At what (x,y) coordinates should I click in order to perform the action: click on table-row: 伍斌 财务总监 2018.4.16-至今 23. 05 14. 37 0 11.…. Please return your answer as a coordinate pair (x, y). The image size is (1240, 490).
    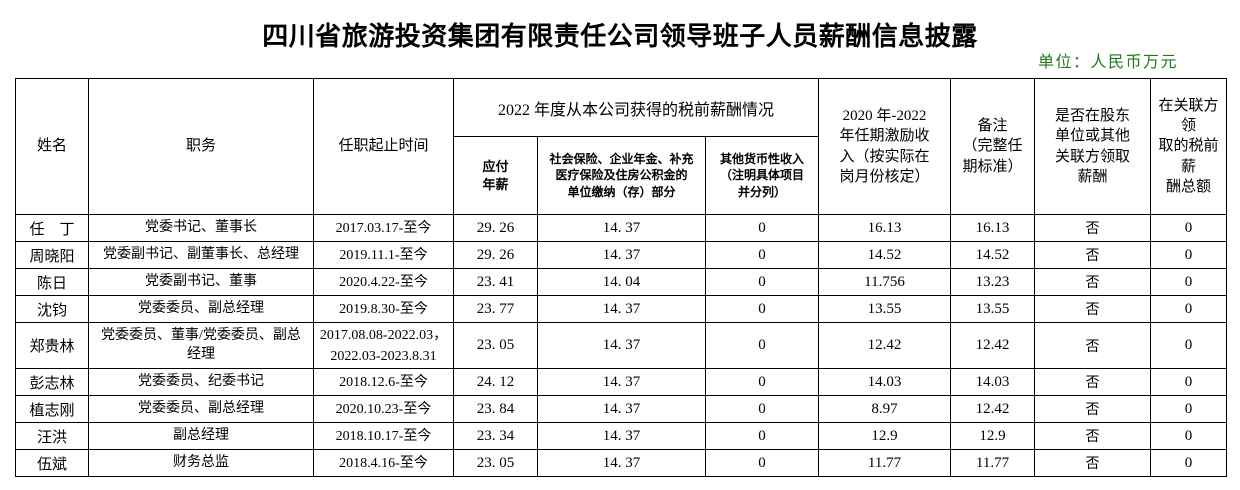
    Looking at the image, I should click on (621, 463).